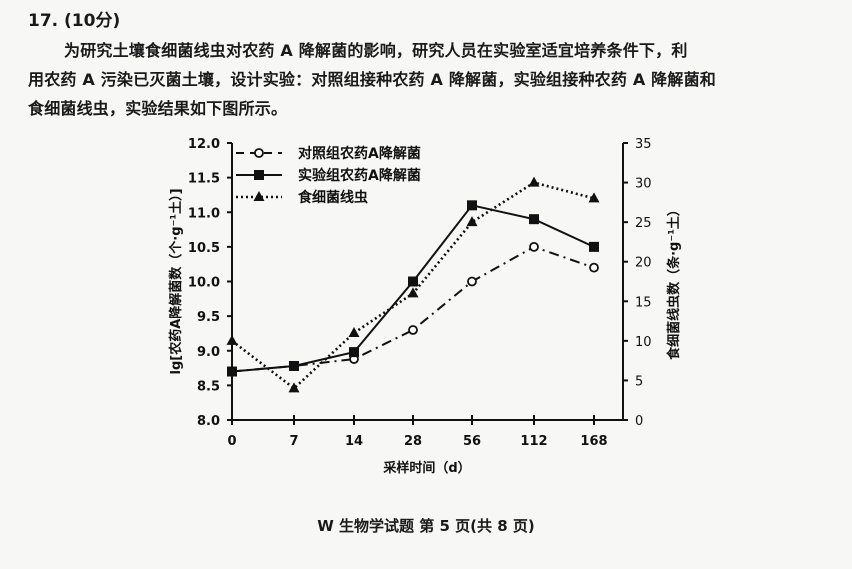 The image size is (852, 569). What do you see at coordinates (359, 175) in the screenshot?
I see `legend-label: 实验组农药A降解菌` at bounding box center [359, 175].